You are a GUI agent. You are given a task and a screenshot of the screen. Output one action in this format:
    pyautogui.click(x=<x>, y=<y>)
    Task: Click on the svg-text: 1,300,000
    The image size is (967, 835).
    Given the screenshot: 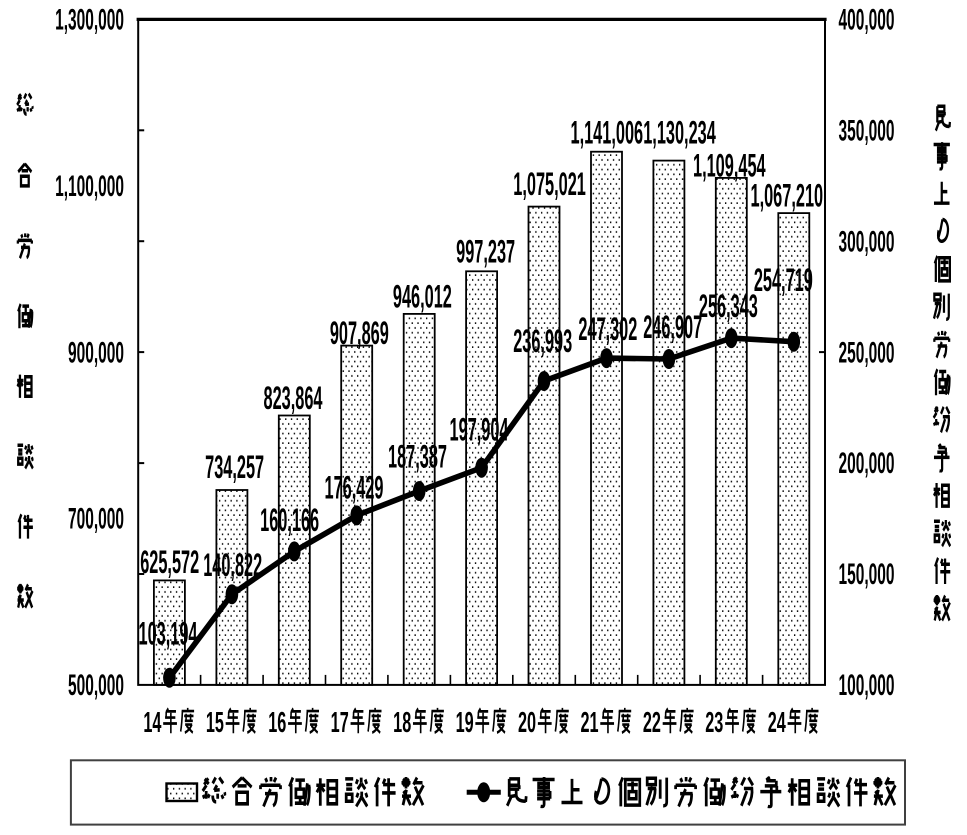 What is the action you would take?
    pyautogui.click(x=89, y=19)
    